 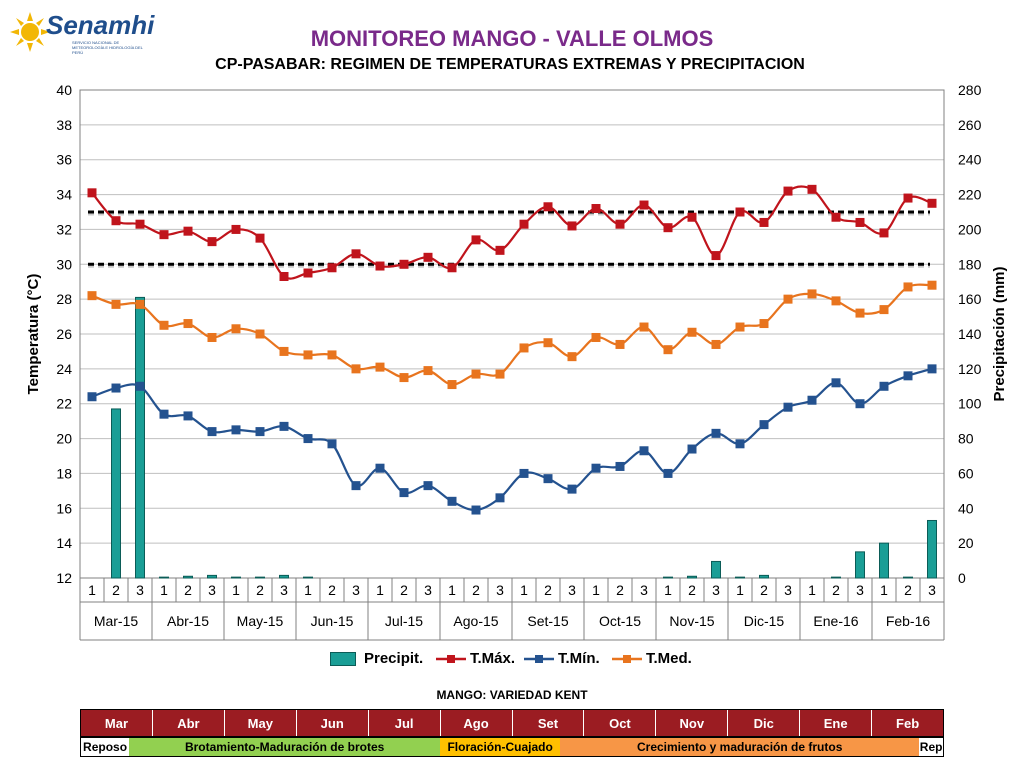 What do you see at coordinates (966, 543) in the screenshot?
I see `y2-tick-label: 20` at bounding box center [966, 543].